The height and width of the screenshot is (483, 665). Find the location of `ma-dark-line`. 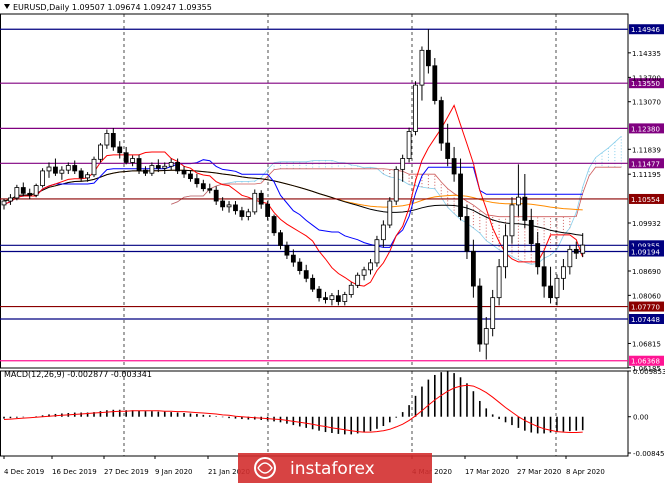

ma-dark-line is located at coordinates (293, 202).